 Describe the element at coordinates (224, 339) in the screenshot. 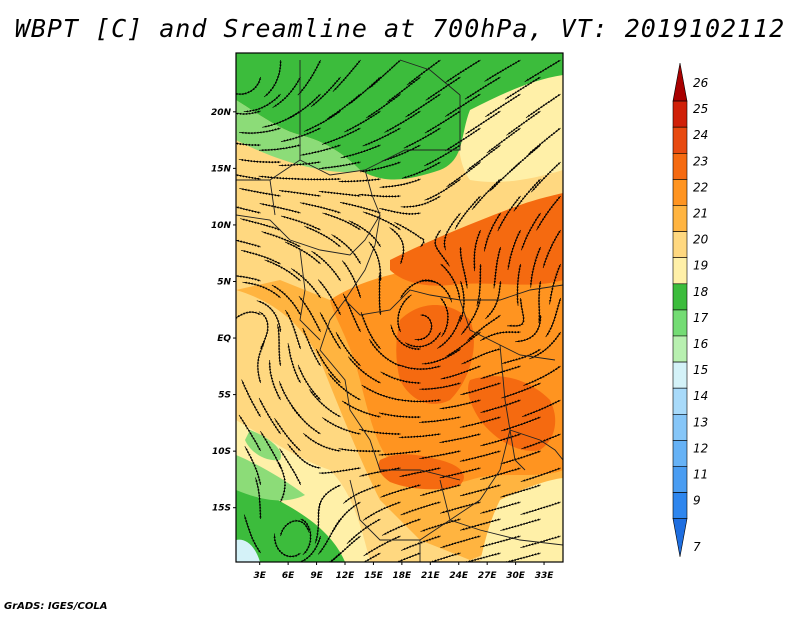

I see `lat-tick-label: EQ` at that location.